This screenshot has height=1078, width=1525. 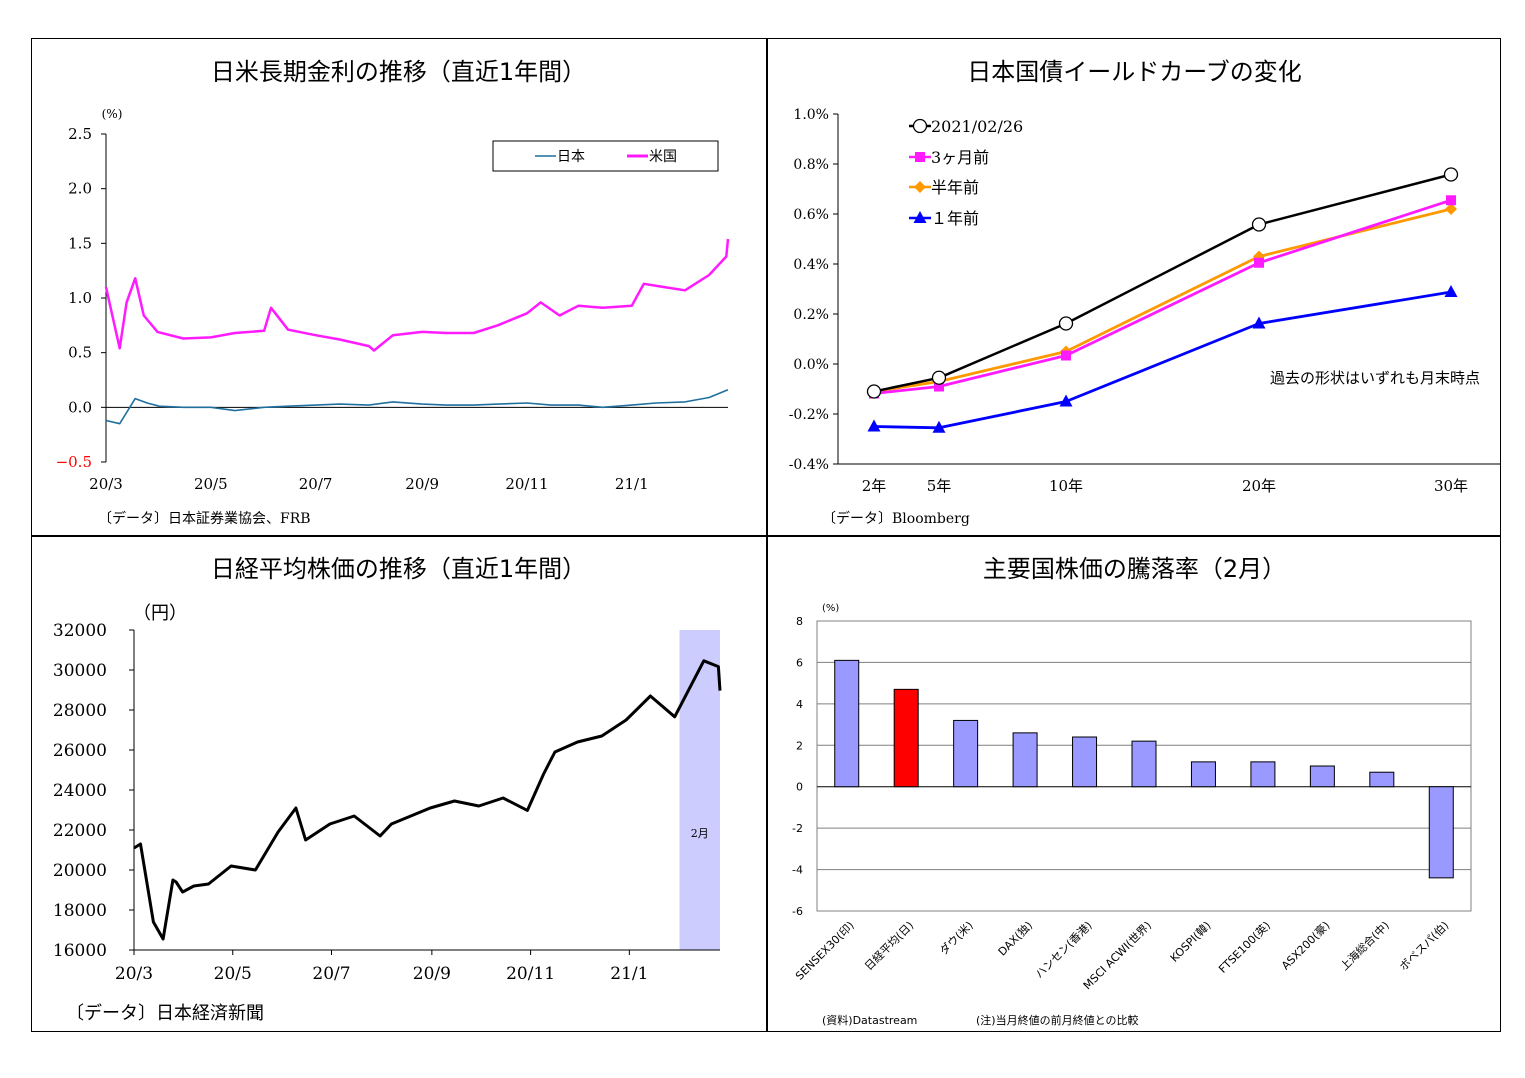 What do you see at coordinates (80, 751) in the screenshot?
I see `chart3-y-tick-label: 26000` at bounding box center [80, 751].